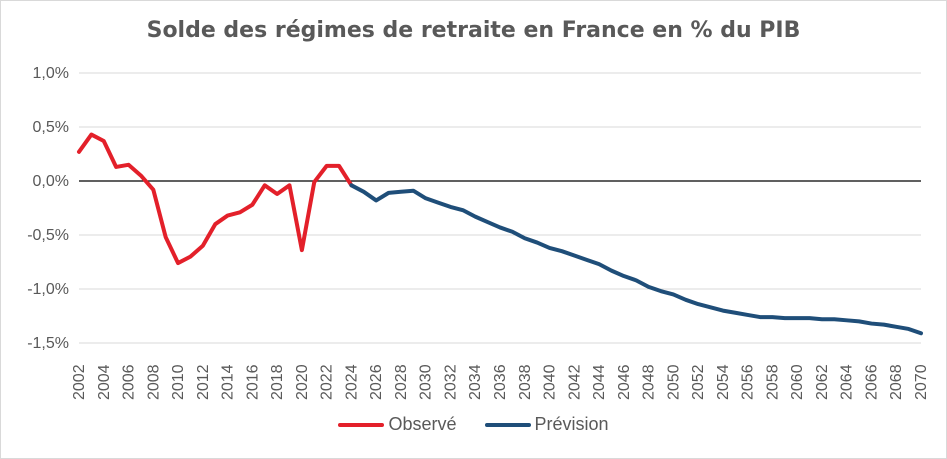  Describe the element at coordinates (507, 424) in the screenshot. I see `legend-swatch-prevision` at that location.